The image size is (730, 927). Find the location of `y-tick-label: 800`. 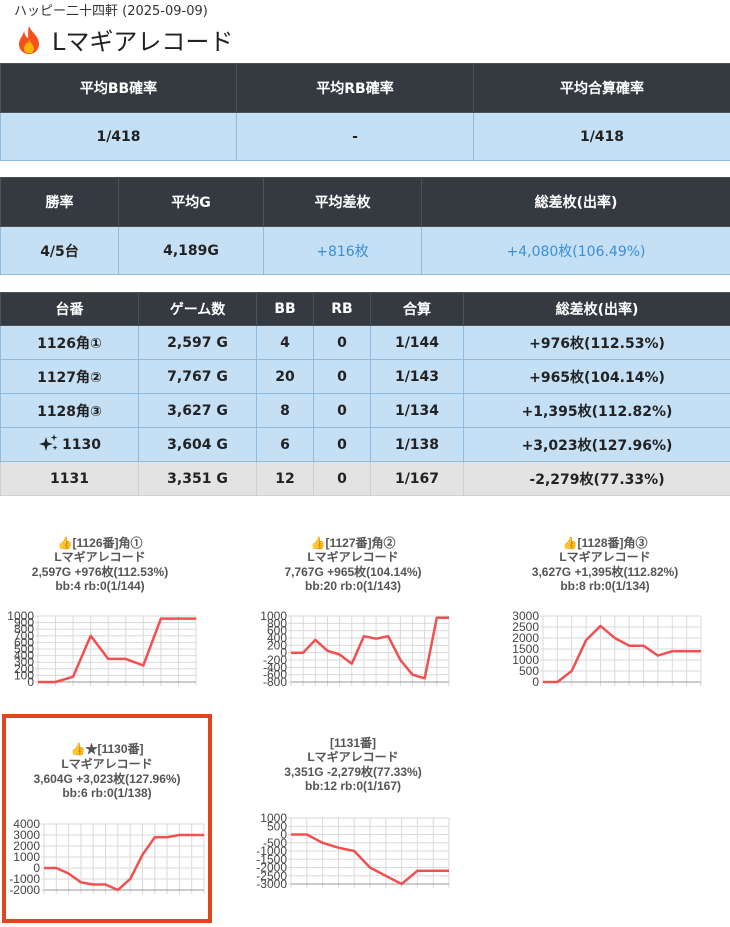

y-tick-label: 800 is located at coordinates (24, 629).